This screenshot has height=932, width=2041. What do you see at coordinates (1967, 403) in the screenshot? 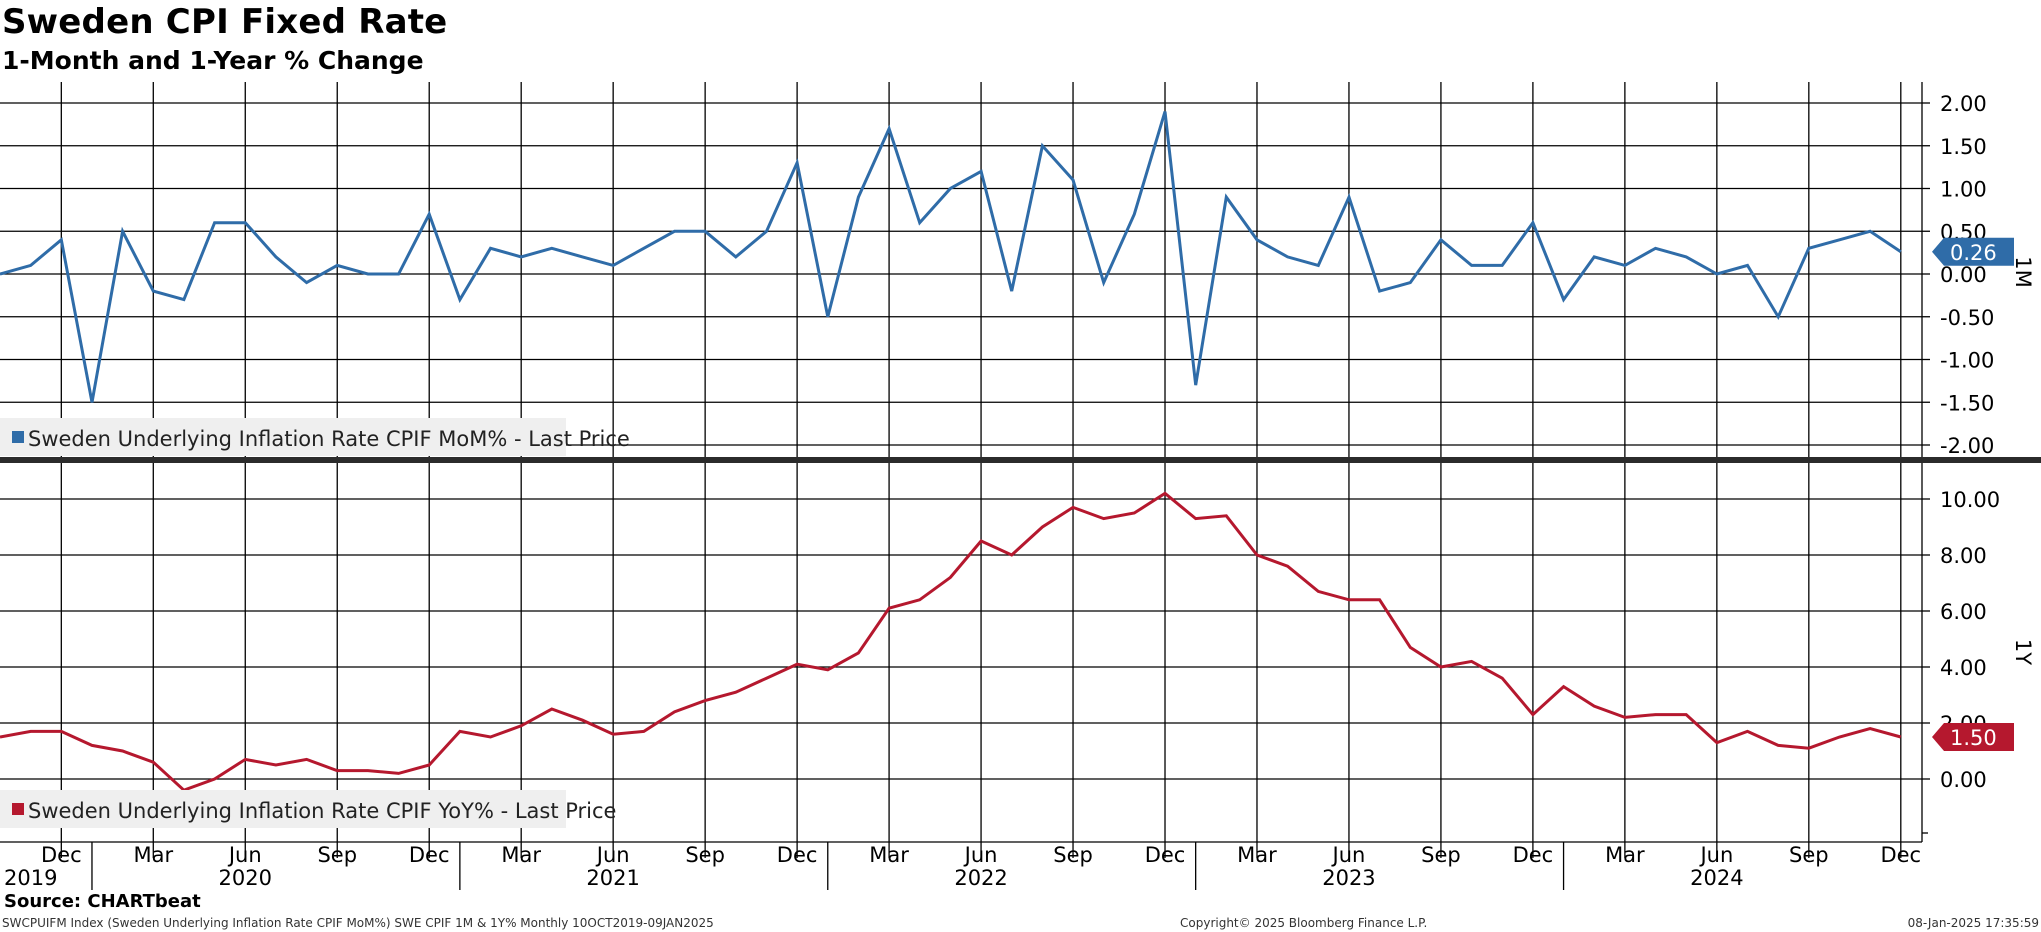
I see `y-tick-label: -1.50` at bounding box center [1967, 403].